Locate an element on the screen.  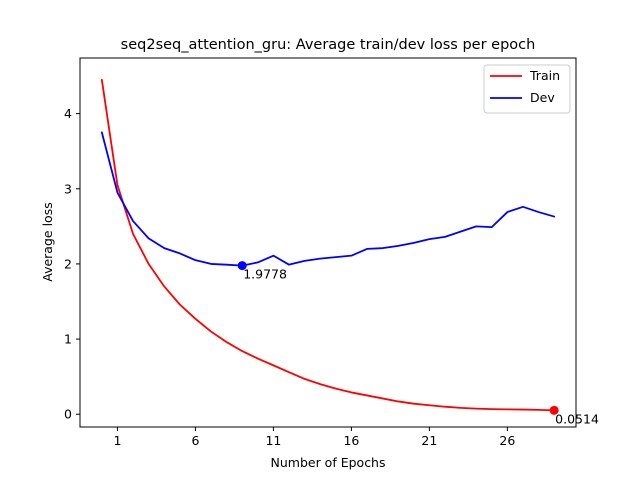
y-tick-label: 4 is located at coordinates (68, 113).